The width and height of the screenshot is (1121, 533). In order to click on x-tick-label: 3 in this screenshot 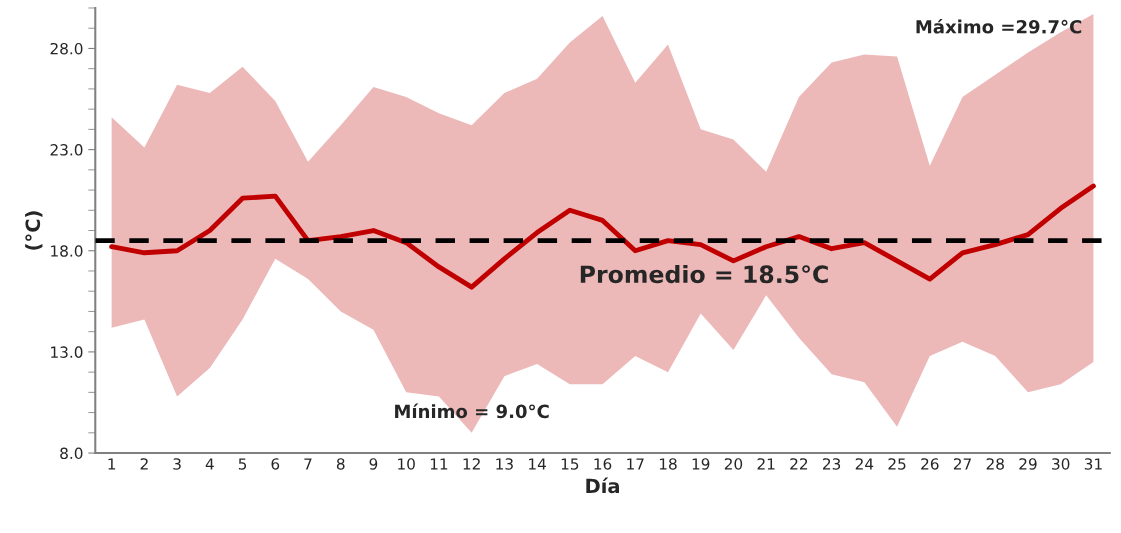, I will do `click(177, 464)`.